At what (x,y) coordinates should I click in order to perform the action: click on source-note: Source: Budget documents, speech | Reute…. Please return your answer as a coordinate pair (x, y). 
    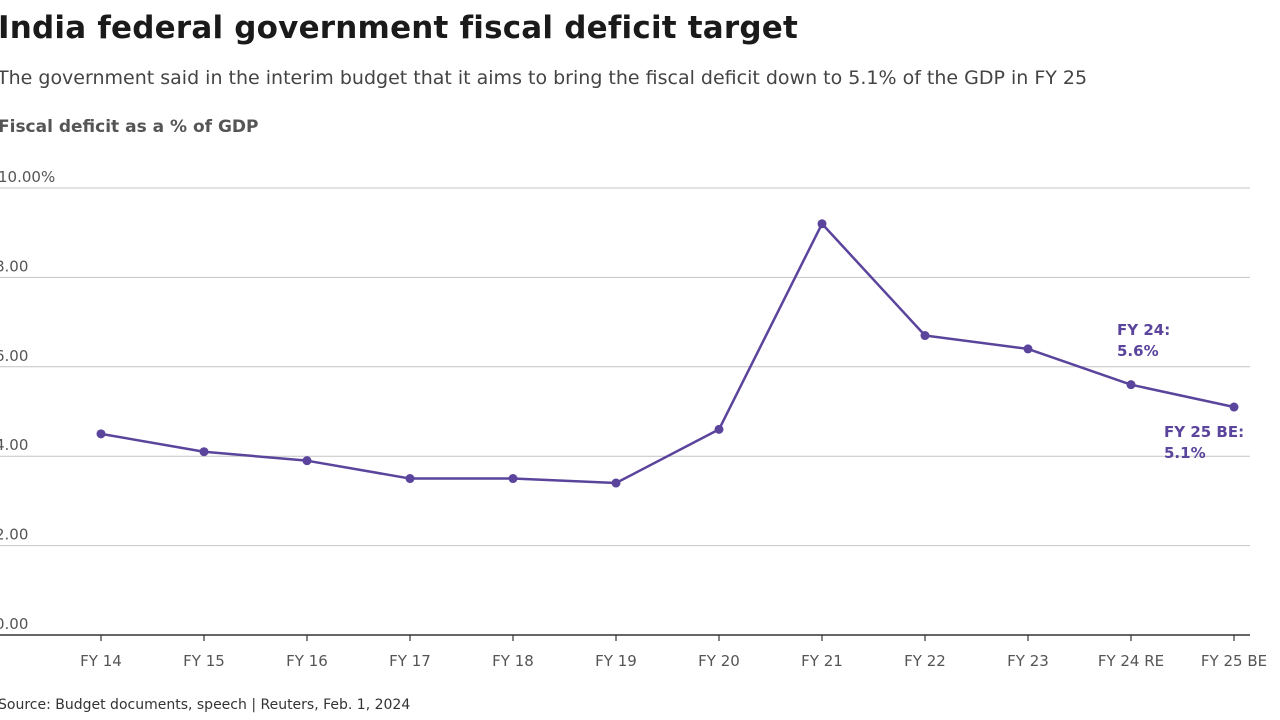
    Looking at the image, I should click on (205, 705).